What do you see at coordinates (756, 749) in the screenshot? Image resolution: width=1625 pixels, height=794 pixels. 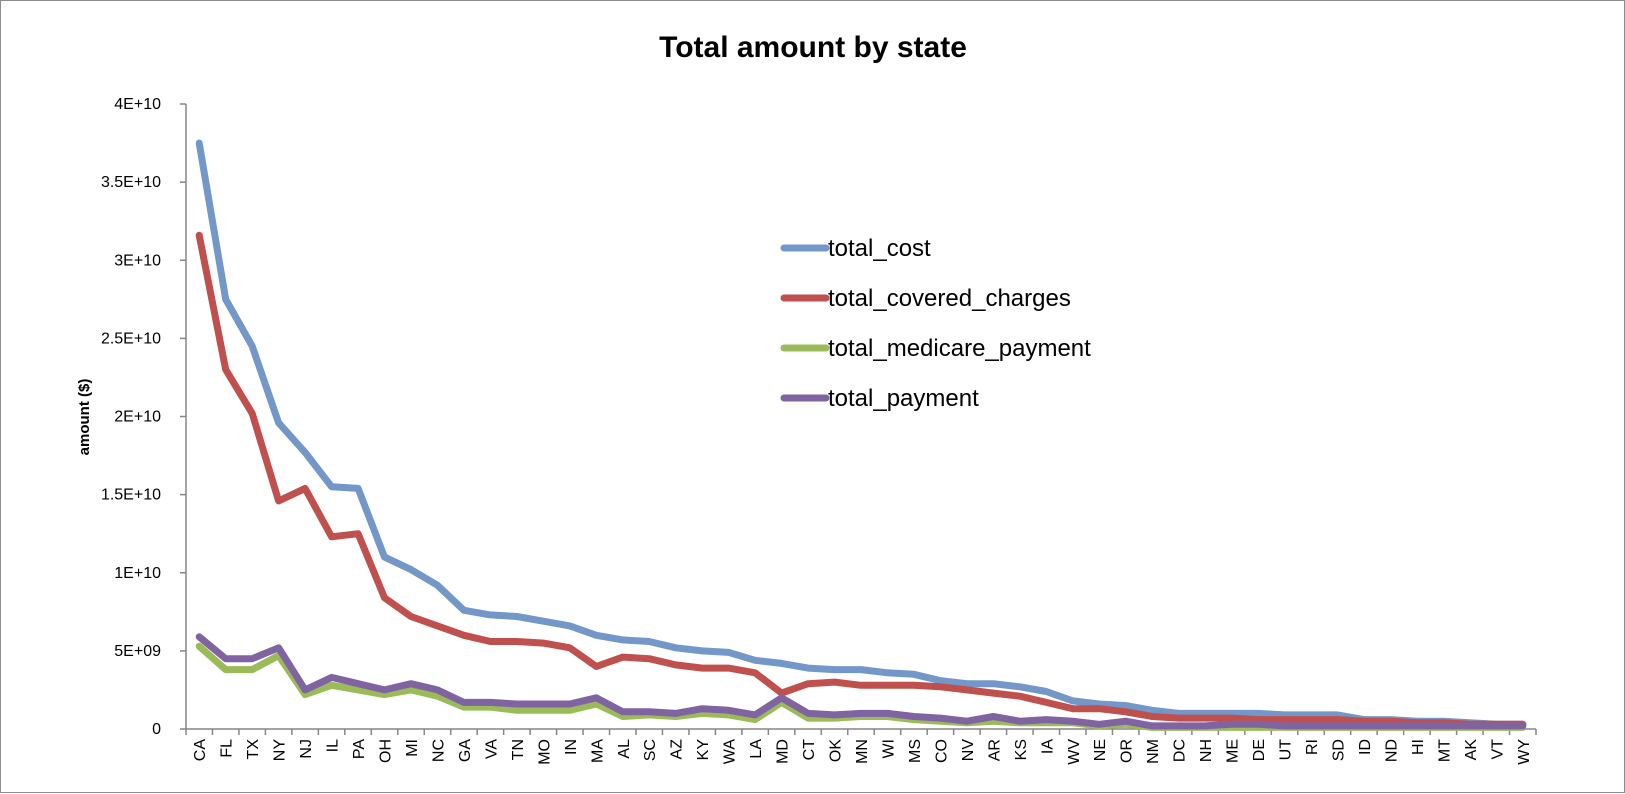 I see `x-tick-label: LA` at bounding box center [756, 749].